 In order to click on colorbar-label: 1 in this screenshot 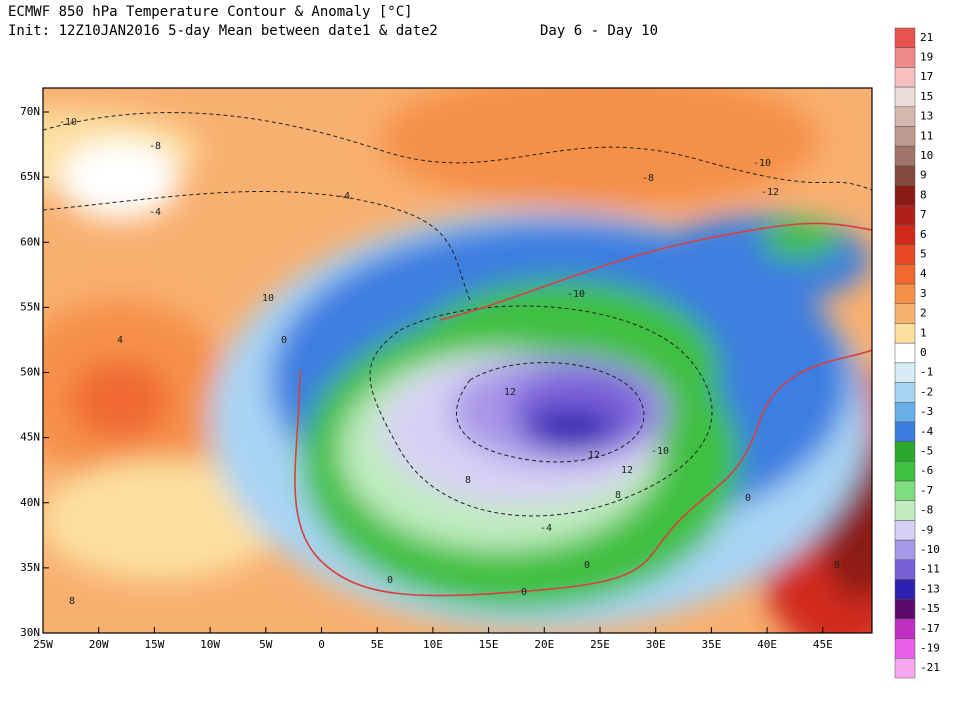, I will do `click(923, 332)`.